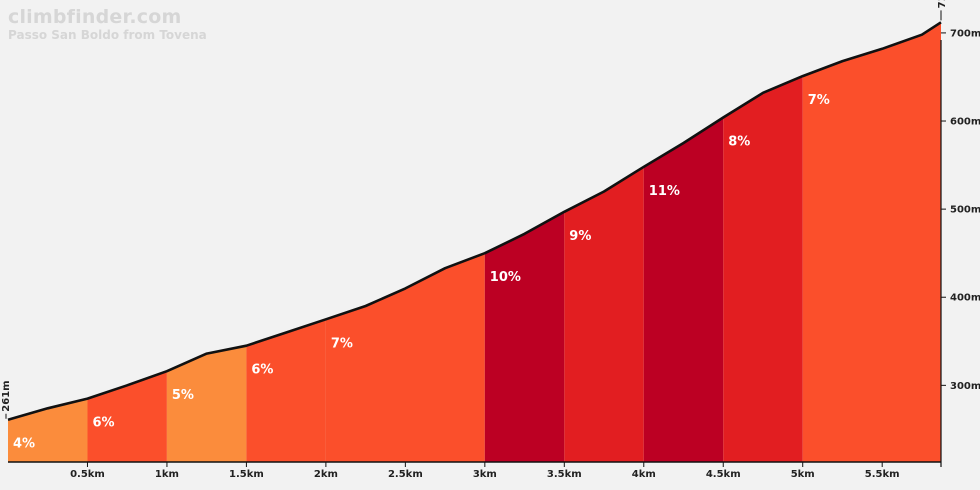 The width and height of the screenshot is (980, 490). What do you see at coordinates (942, 4) in the screenshot?
I see `end-elevation-label: 712m` at bounding box center [942, 4].